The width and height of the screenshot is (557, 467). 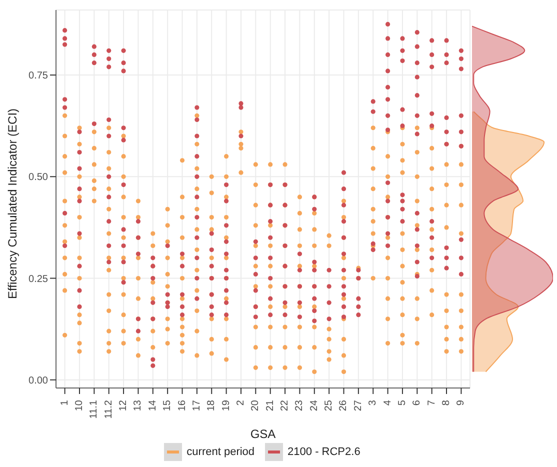 I want to click on x-tick-label: 4, so click(x=388, y=403).